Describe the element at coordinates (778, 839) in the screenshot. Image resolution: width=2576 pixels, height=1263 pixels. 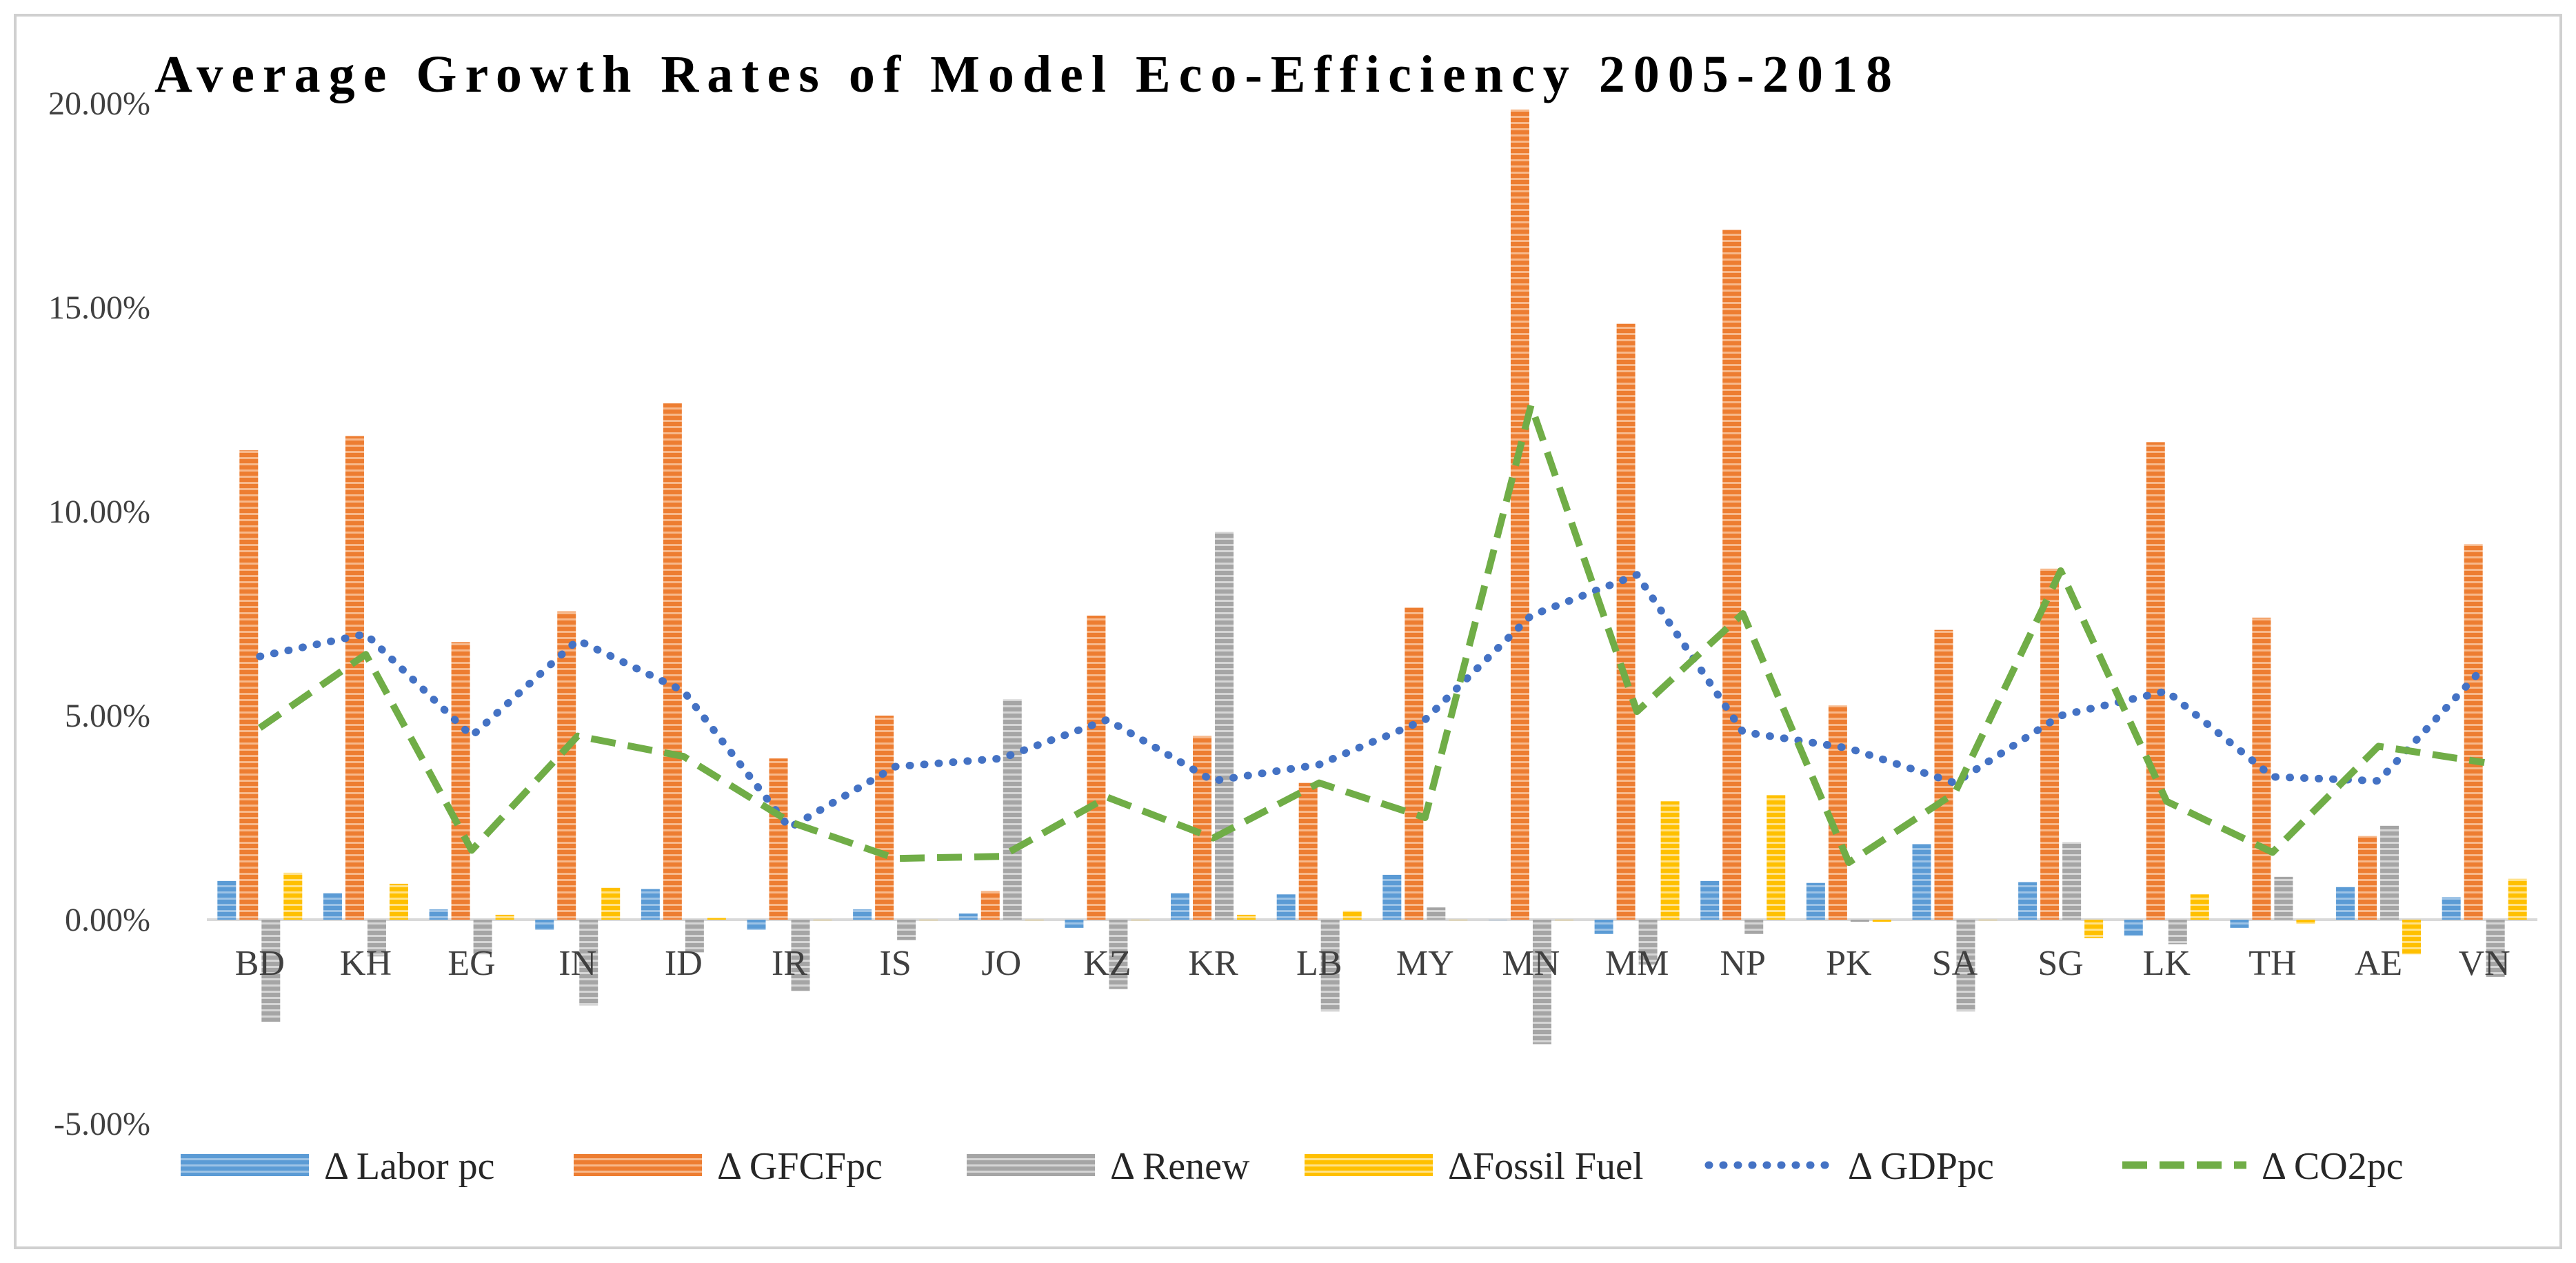
I see `bar-gfcfpc-ir` at that location.